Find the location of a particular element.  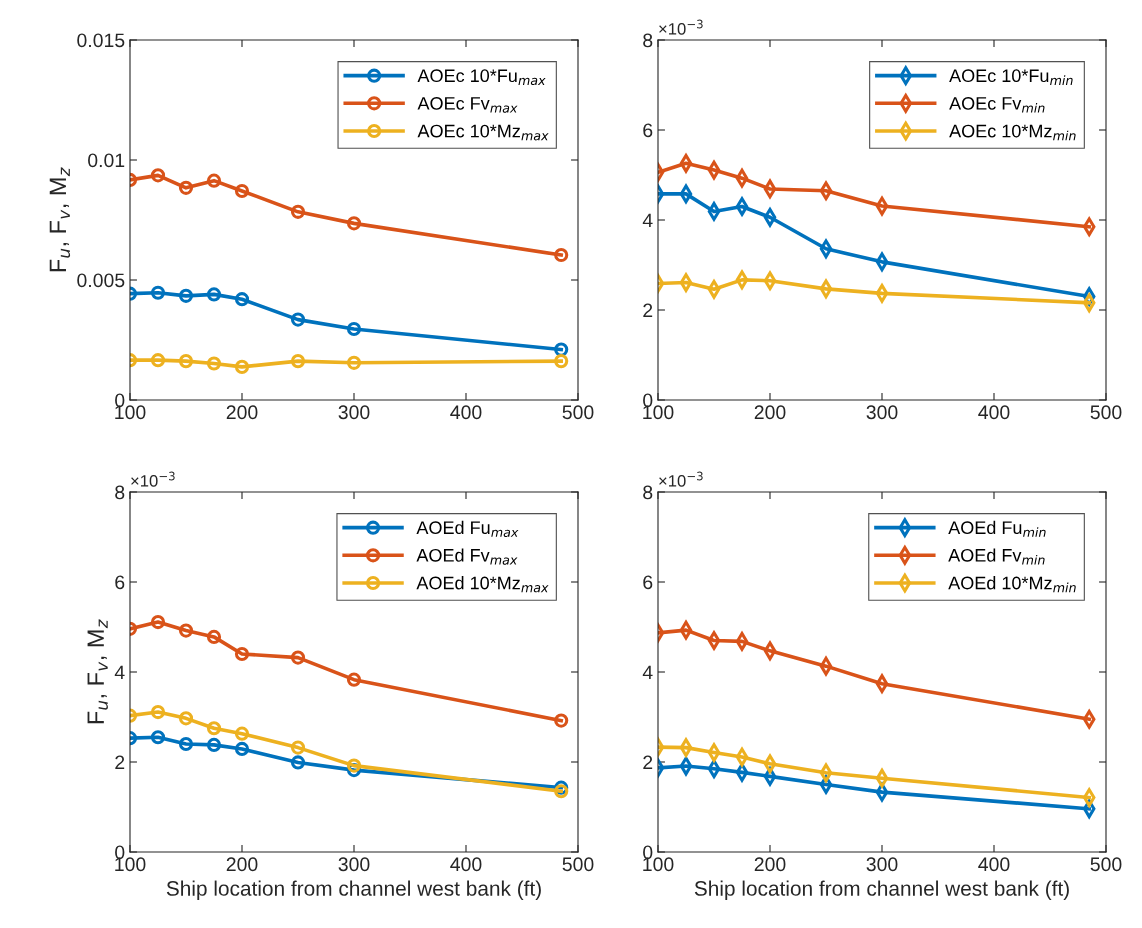

legend-label: AOEc 10*Fu$_{min}$ is located at coordinates (1011, 77).